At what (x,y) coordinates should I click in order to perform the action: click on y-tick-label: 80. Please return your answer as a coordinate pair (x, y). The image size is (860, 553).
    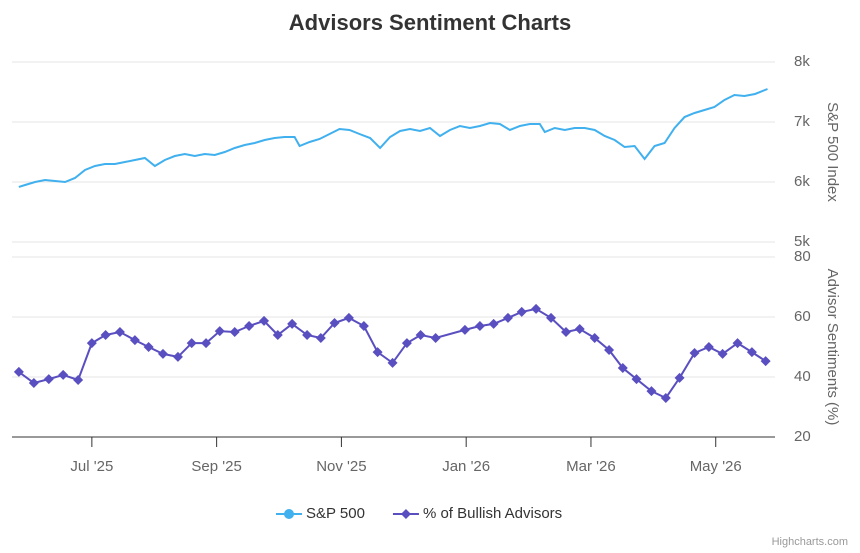
    Looking at the image, I should click on (802, 256).